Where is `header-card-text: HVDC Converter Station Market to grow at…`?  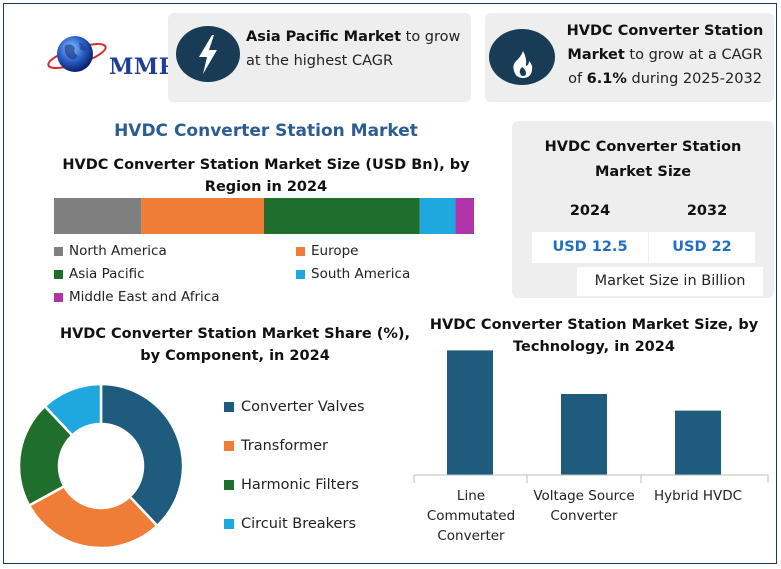 header-card-text: HVDC Converter Station Market to grow at… is located at coordinates (665, 55).